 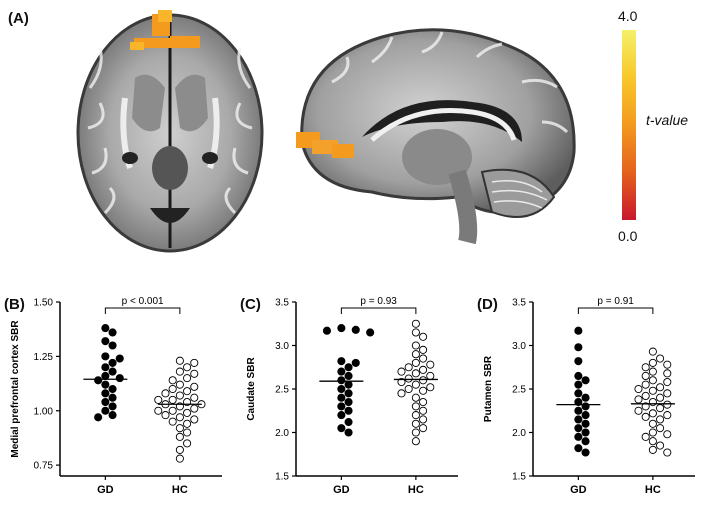 What do you see at coordinates (282, 477) in the screenshot?
I see `y-tick-label: 1.5` at bounding box center [282, 477].